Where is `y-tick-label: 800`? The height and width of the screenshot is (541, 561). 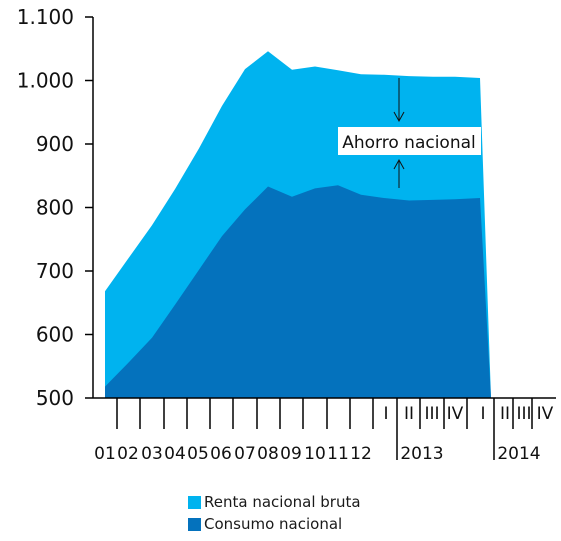 y-tick-label: 800 is located at coordinates (55, 208).